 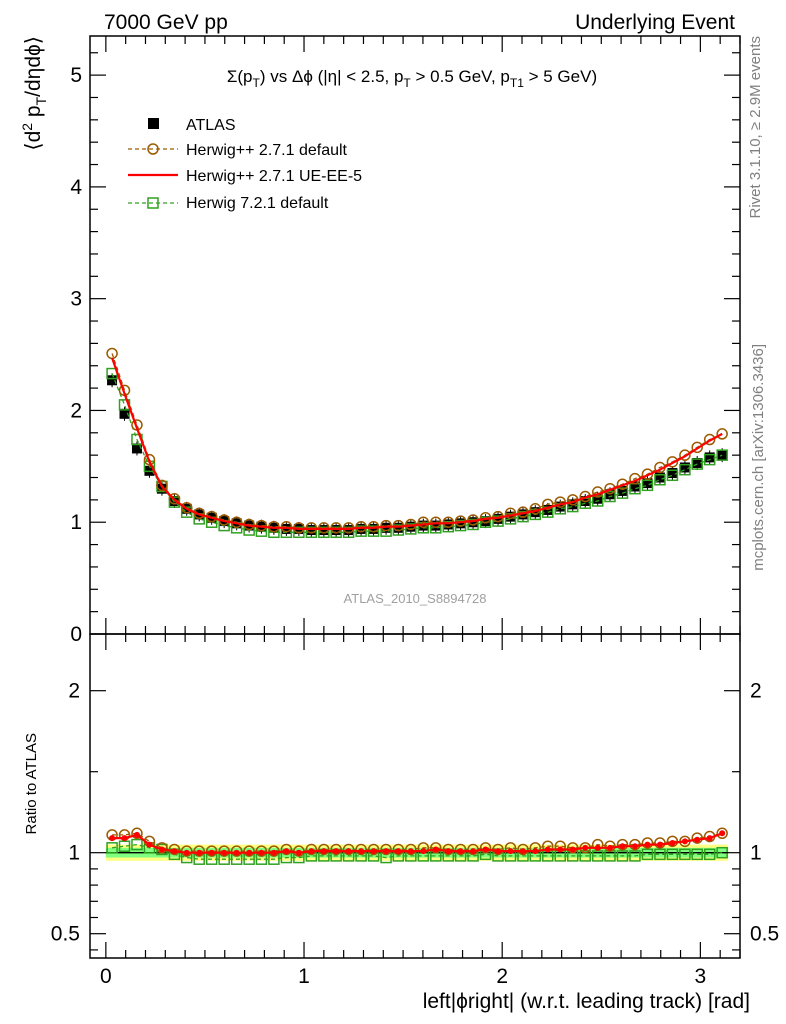 I want to click on header-right: Underlying Event, so click(x=655, y=22).